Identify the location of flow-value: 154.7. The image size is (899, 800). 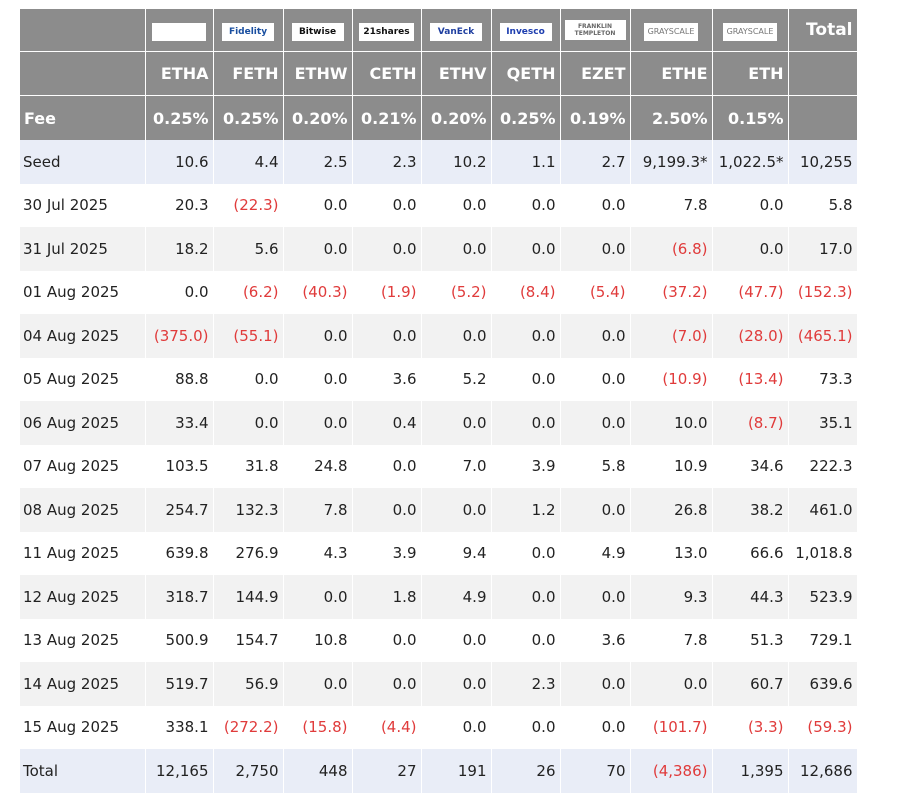
(248, 640).